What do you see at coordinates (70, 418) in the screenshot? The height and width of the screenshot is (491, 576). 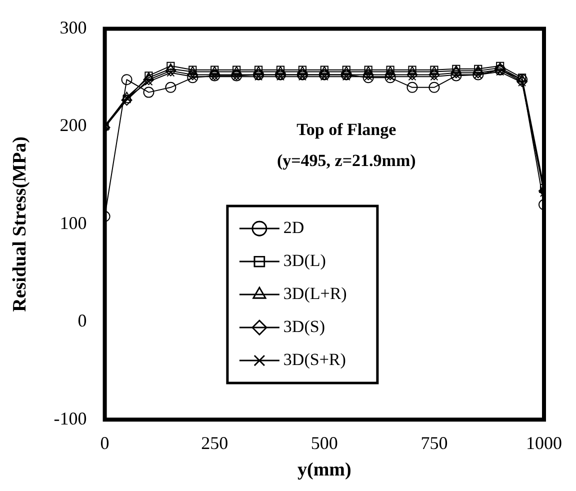 I see `y-tick-label: -100` at bounding box center [70, 418].